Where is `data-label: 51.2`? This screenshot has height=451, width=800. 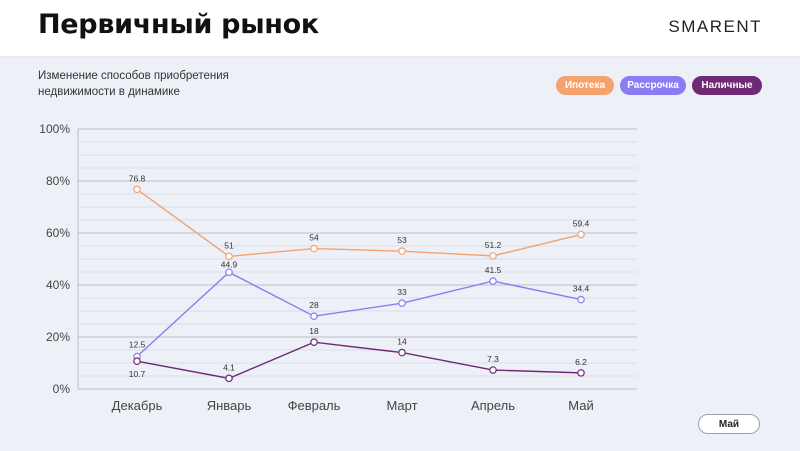 data-label: 51.2 is located at coordinates (493, 245).